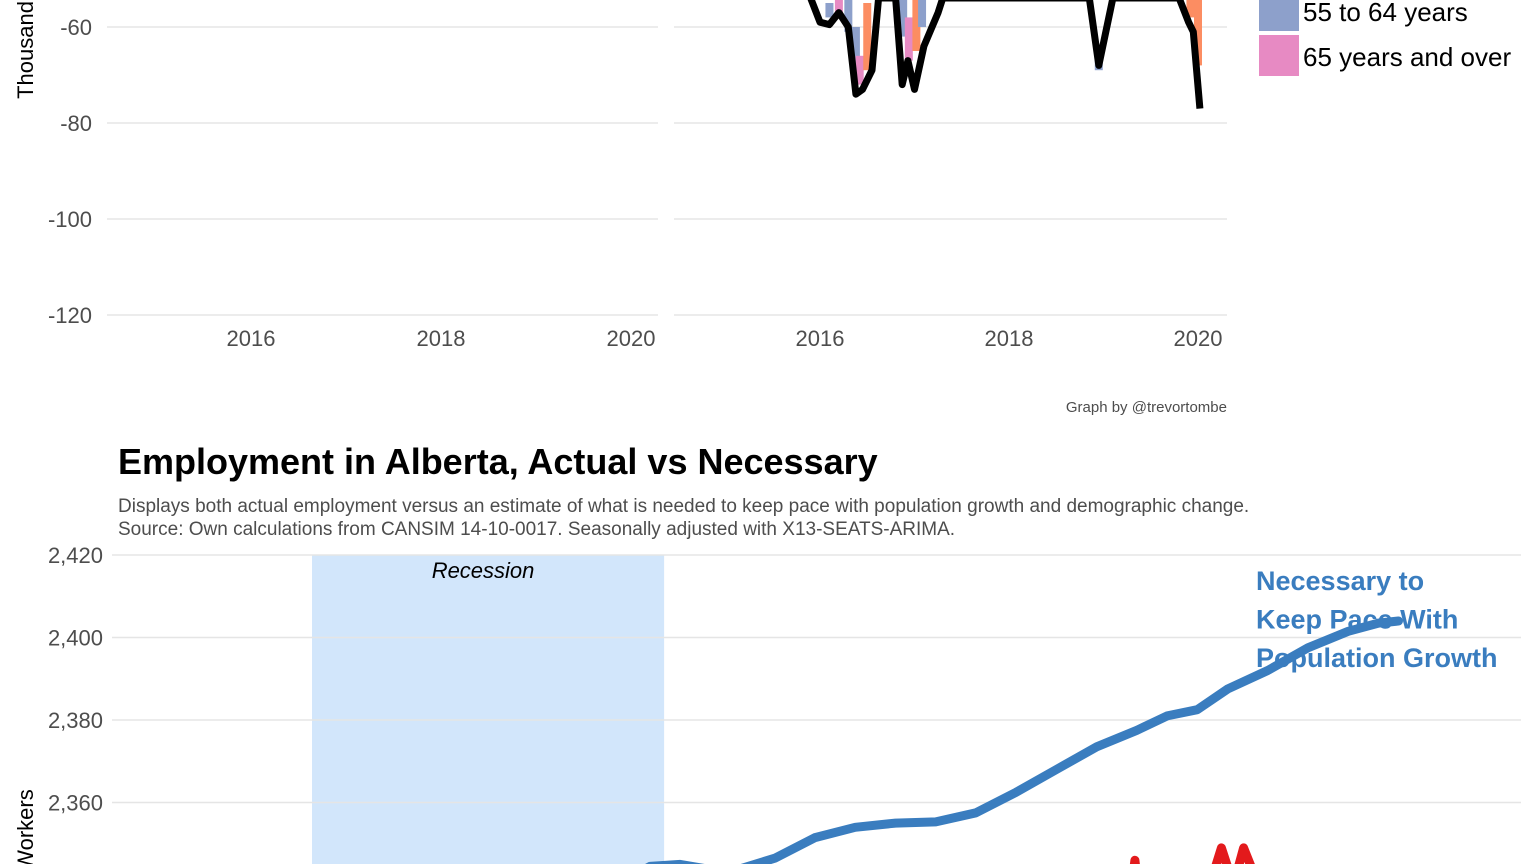  Describe the element at coordinates (1385, 38) in the screenshot. I see `top-legend: 55 to 64 years 65 years and over` at that location.